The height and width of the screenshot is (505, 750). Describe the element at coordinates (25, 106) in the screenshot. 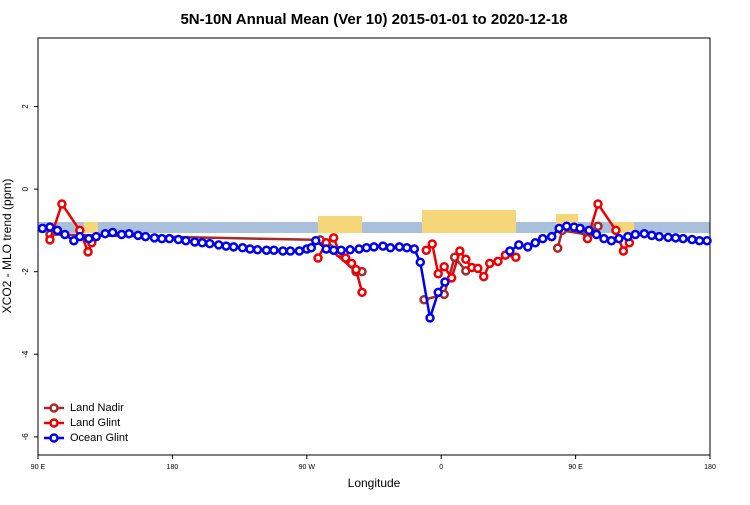

I see `y-tick-label: 2` at that location.